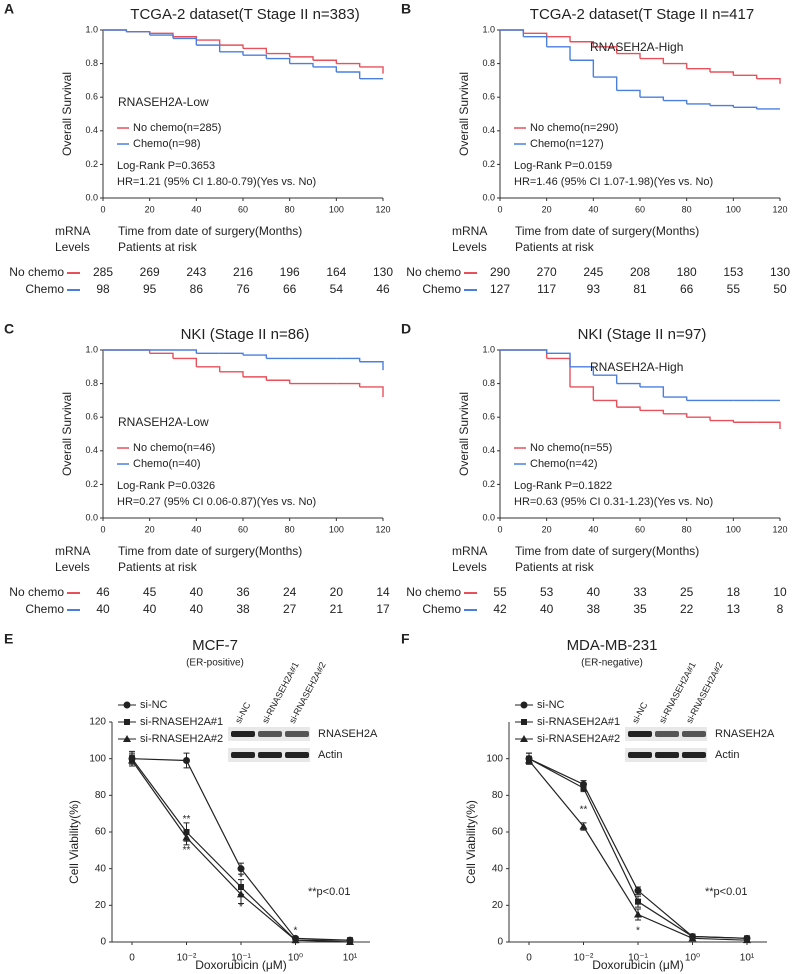 Image resolution: width=793 pixels, height=974 pixels. Describe the element at coordinates (640, 529) in the screenshot. I see `x-tick-label: 60` at that location.